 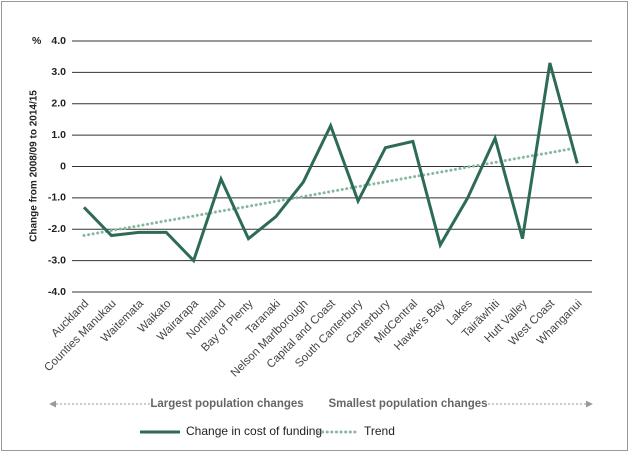 I want to click on y-axis-title: Change from 2008/09 to 2014/15, so click(x=34, y=166).